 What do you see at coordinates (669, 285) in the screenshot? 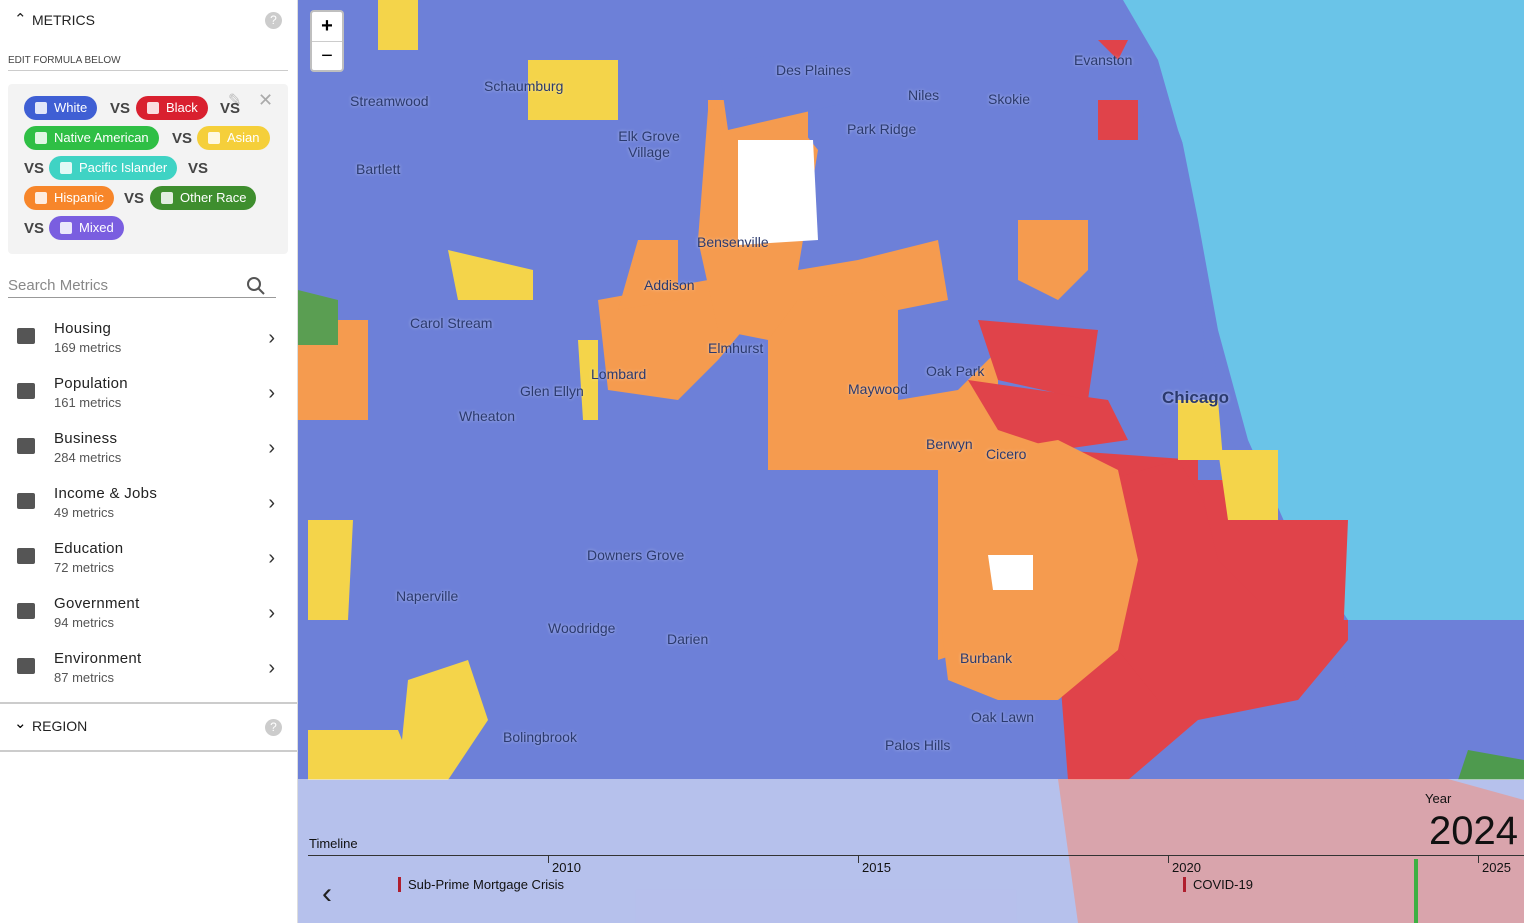
I see `place-label: Addison` at bounding box center [669, 285].